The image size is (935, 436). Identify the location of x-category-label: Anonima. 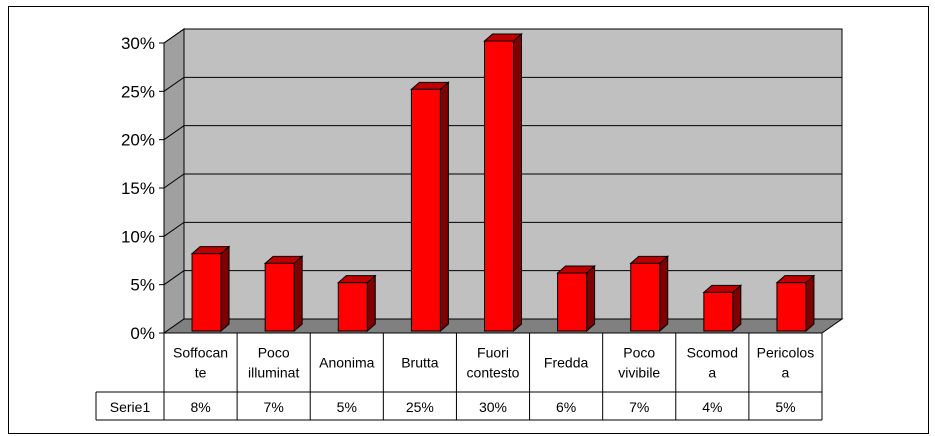
(346, 363).